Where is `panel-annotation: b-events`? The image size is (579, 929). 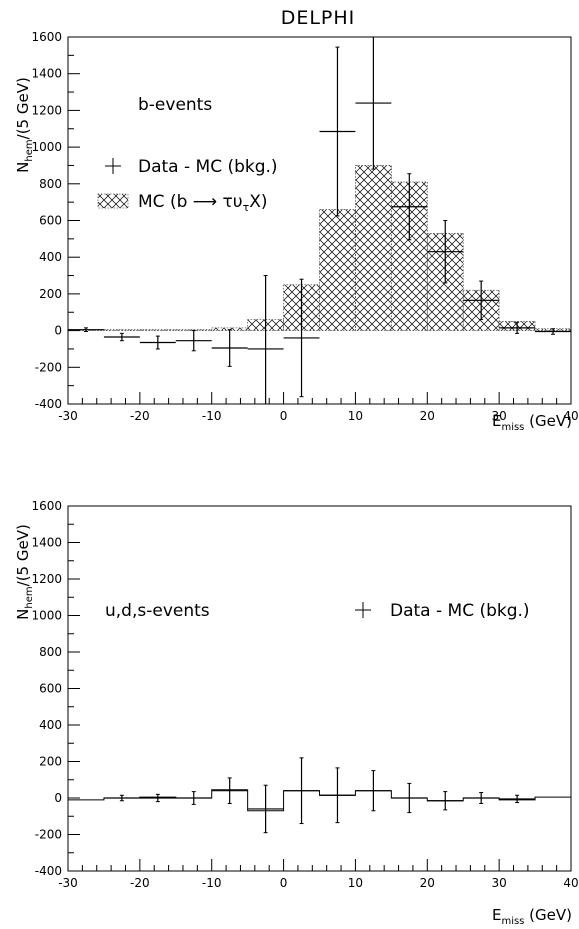
panel-annotation: b-events is located at coordinates (175, 105).